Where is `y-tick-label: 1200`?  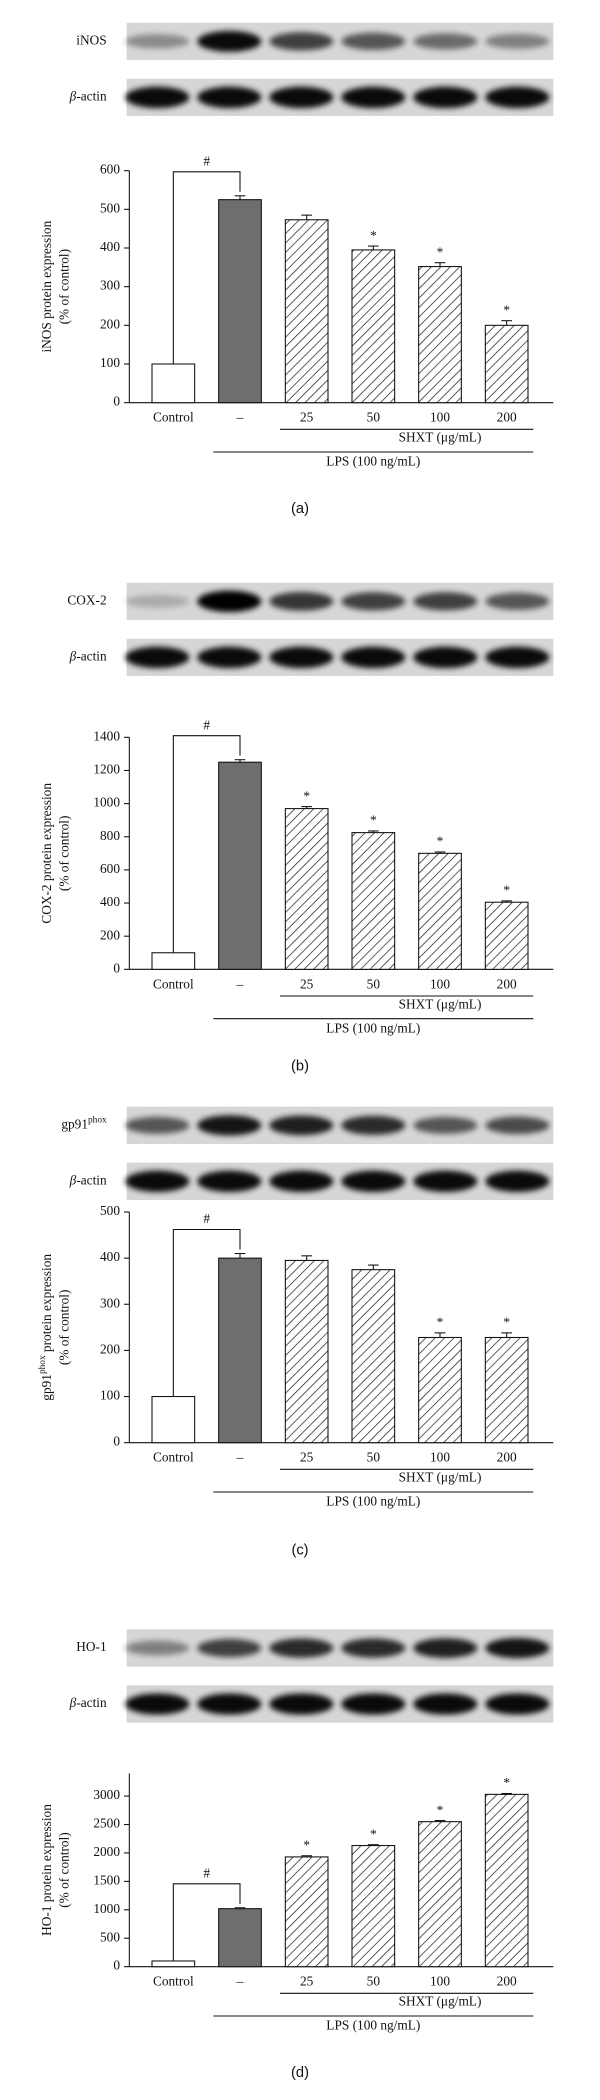
y-tick-label: 1200 is located at coordinates (106, 769).